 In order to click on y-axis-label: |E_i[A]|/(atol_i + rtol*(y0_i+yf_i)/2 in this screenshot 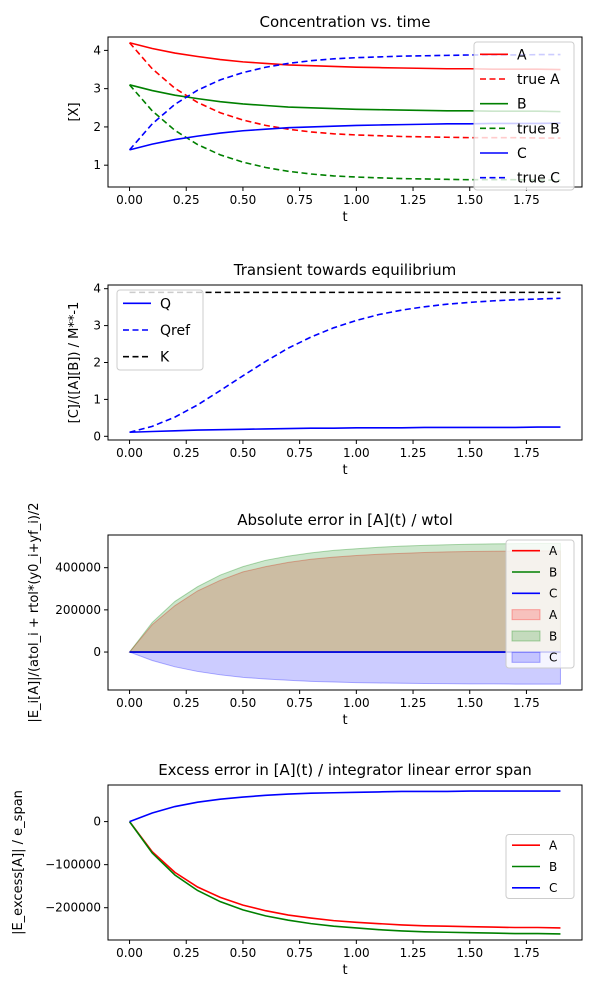, I will do `click(34, 612)`.